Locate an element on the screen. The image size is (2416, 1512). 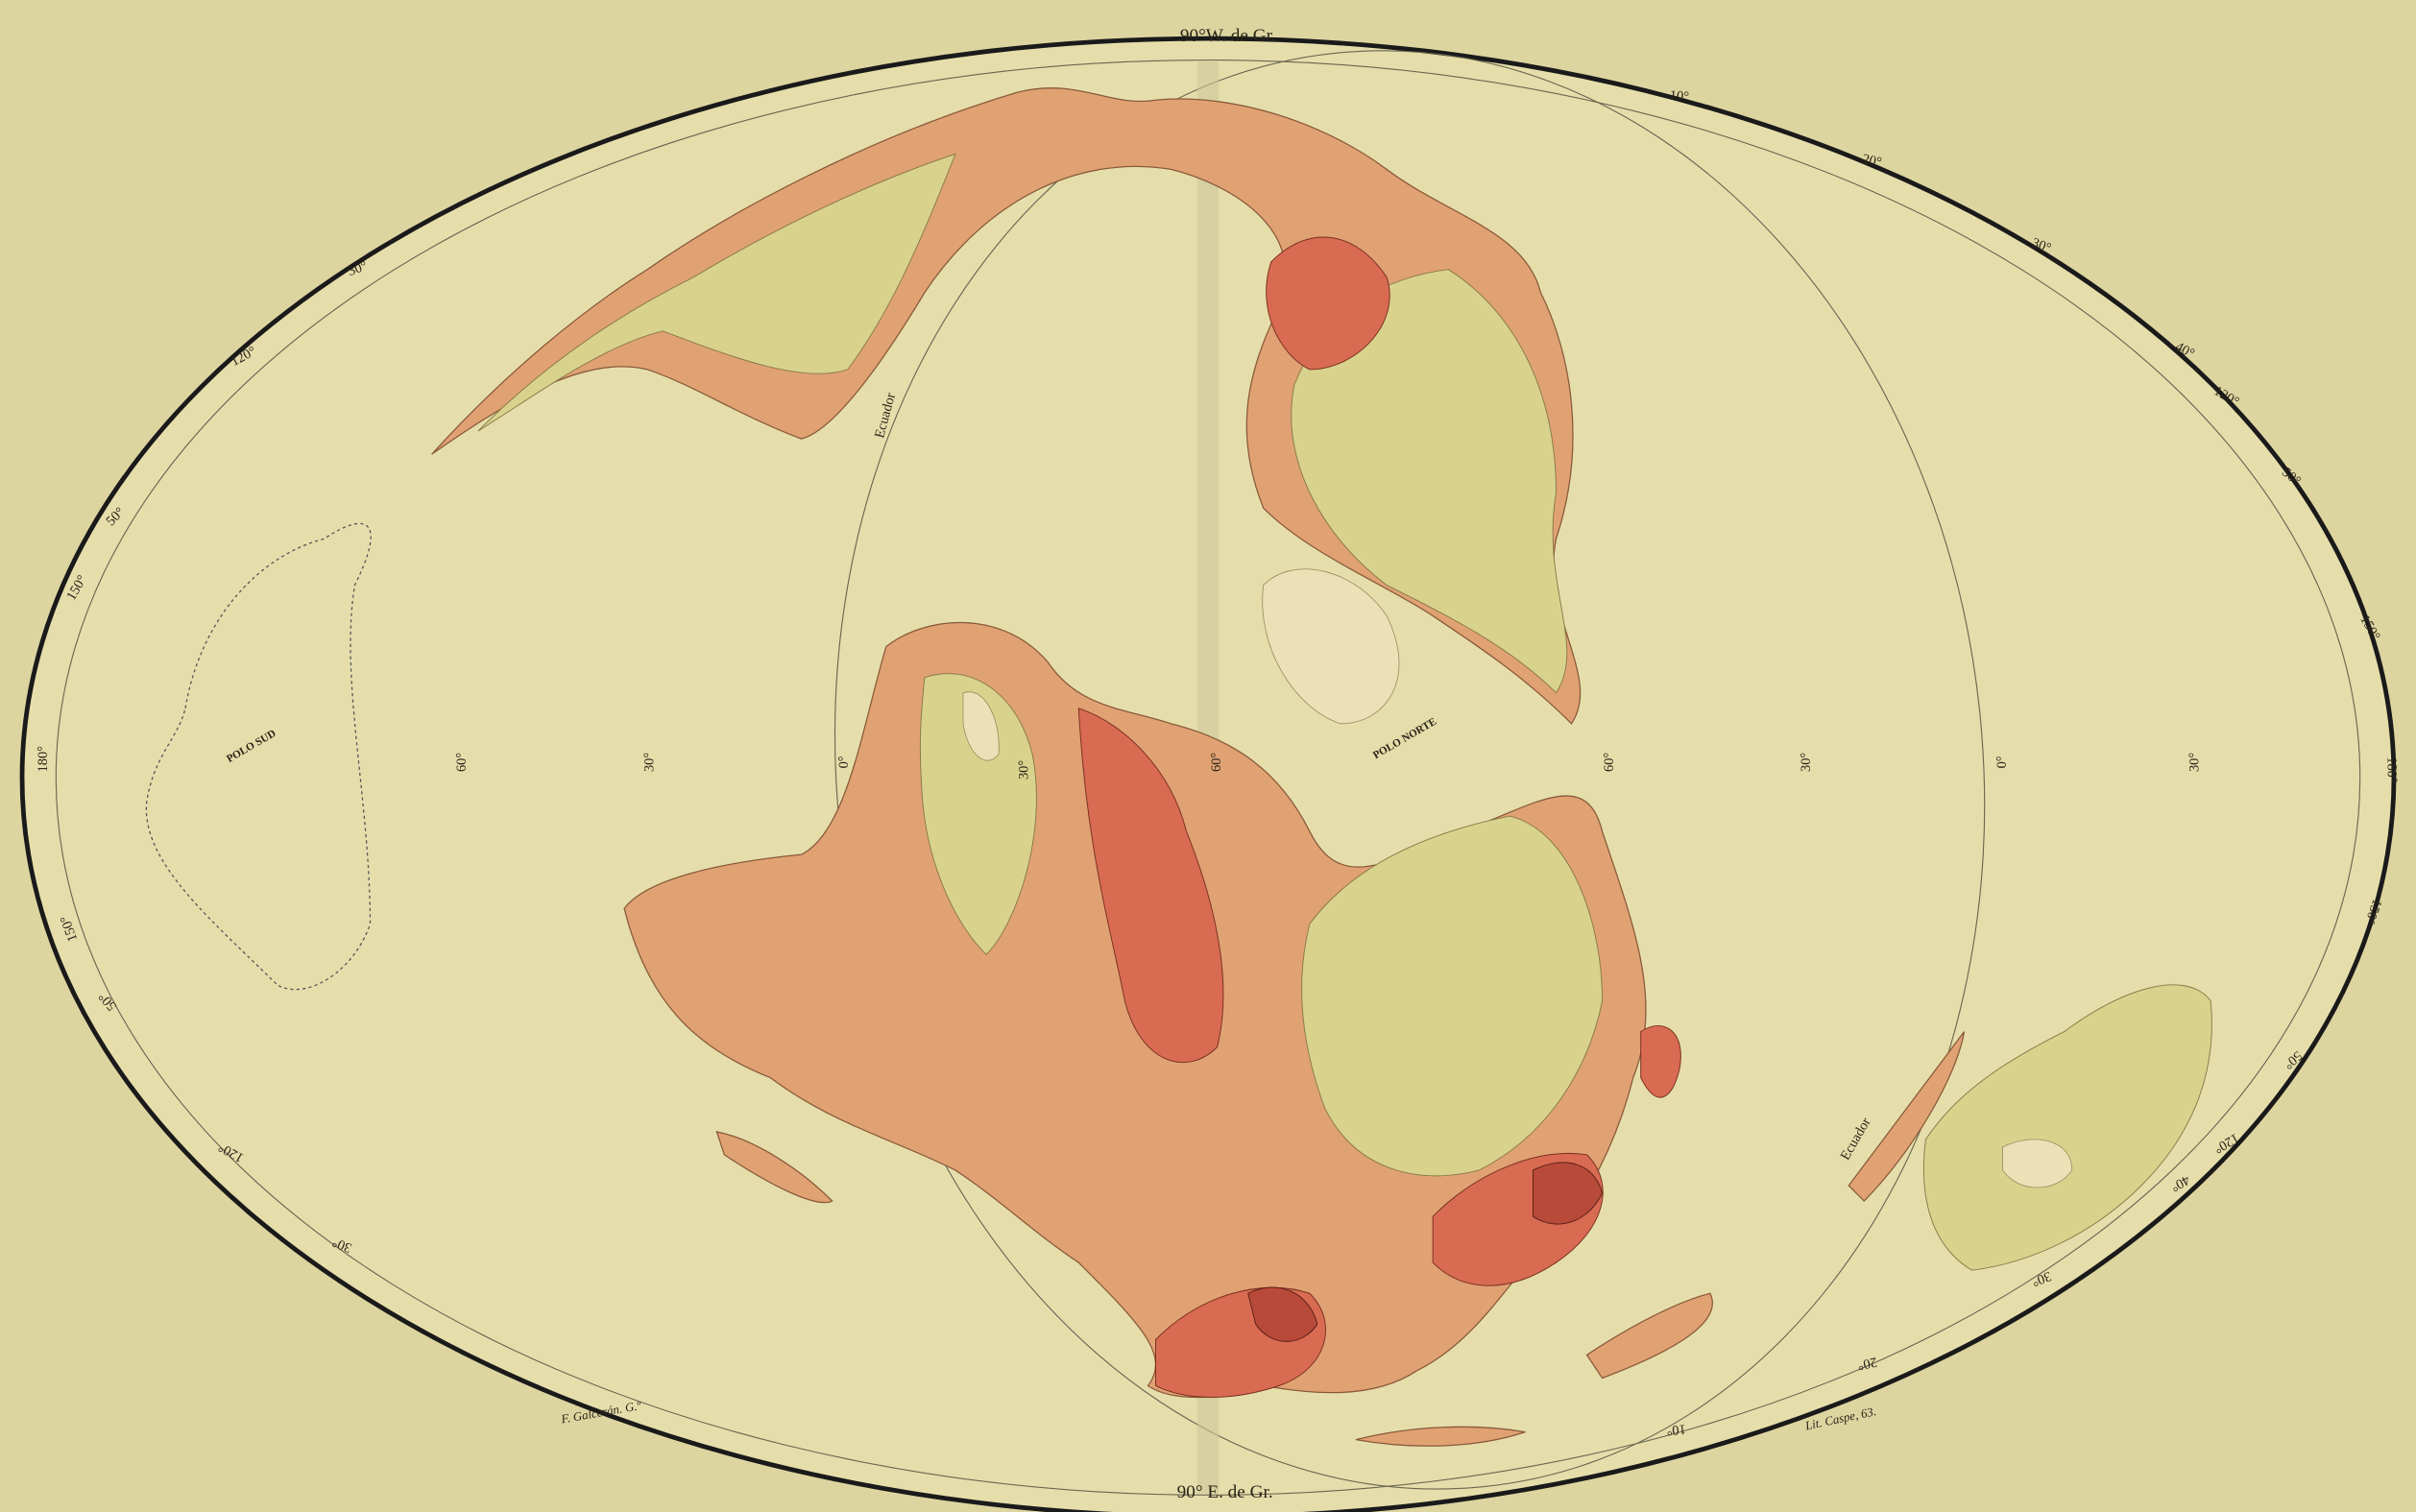
meridian-label: 90° E. de Gr. is located at coordinates (1225, 1492).